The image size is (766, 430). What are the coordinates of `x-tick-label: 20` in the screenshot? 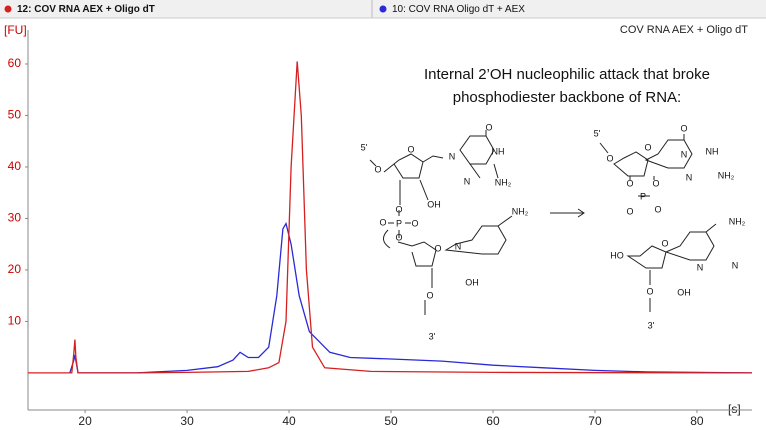 It's located at (85, 421).